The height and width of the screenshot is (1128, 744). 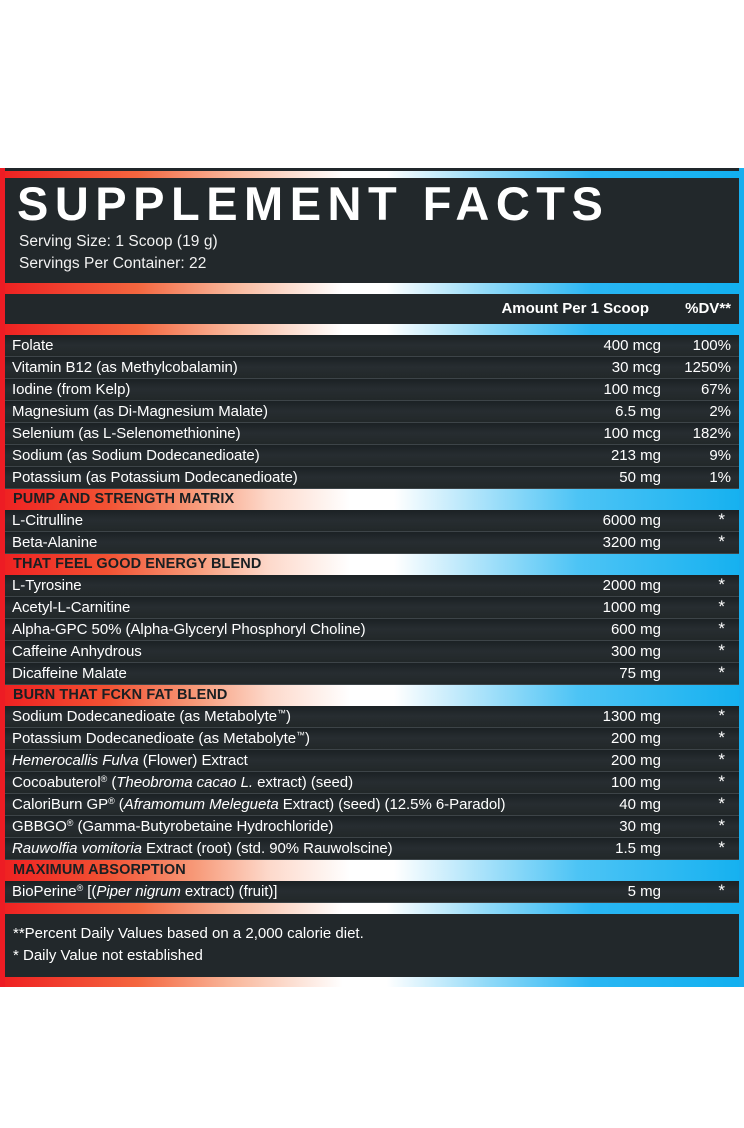 What do you see at coordinates (631, 607) in the screenshot?
I see `ingredient-amount: 1000 mg` at bounding box center [631, 607].